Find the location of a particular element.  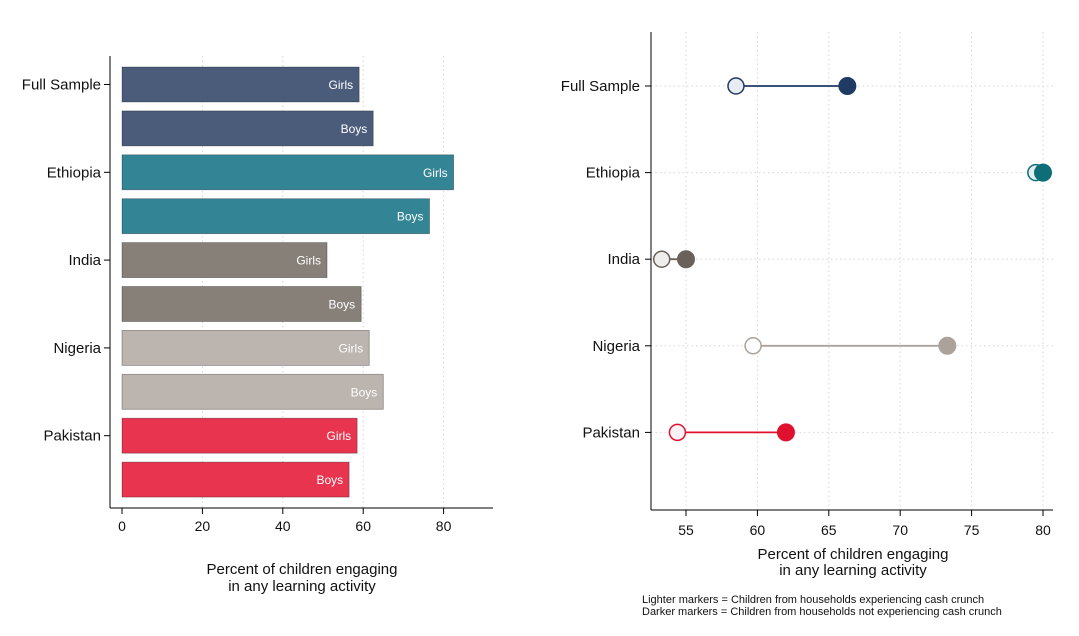

right-x-axis-title-line: in any learning activity is located at coordinates (853, 570).